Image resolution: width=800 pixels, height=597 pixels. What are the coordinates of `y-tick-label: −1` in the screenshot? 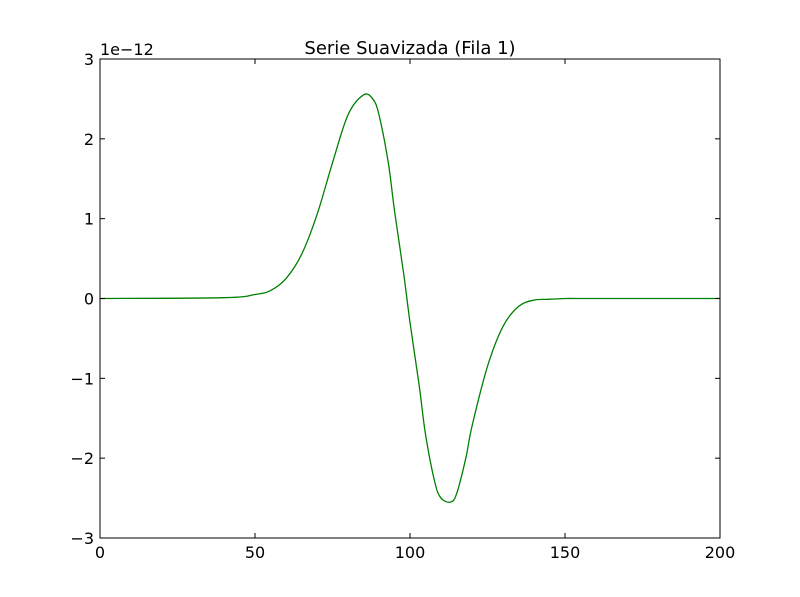 It's located at (82, 378).